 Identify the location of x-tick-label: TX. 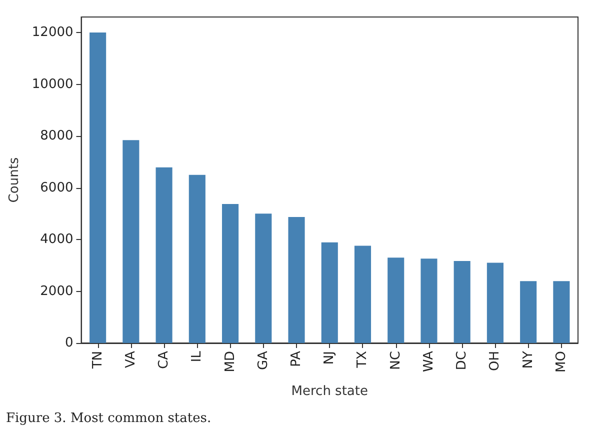
(362, 359).